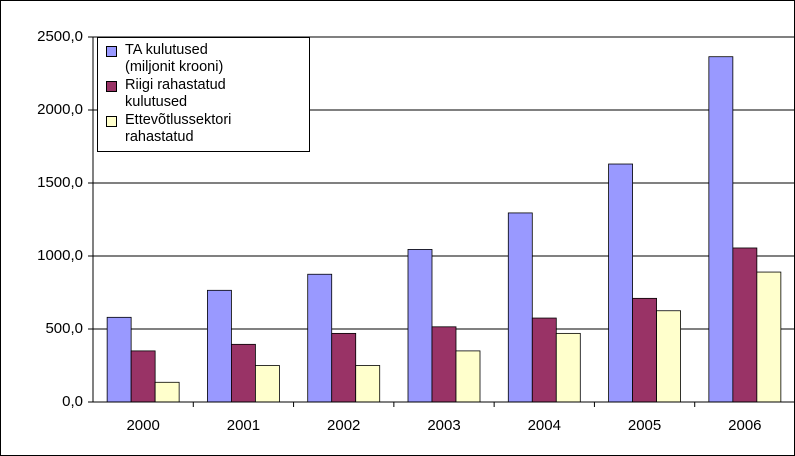 The height and width of the screenshot is (456, 795). Describe the element at coordinates (174, 58) in the screenshot. I see `legend-label: TA kulutused (miljonit krooni)` at that location.